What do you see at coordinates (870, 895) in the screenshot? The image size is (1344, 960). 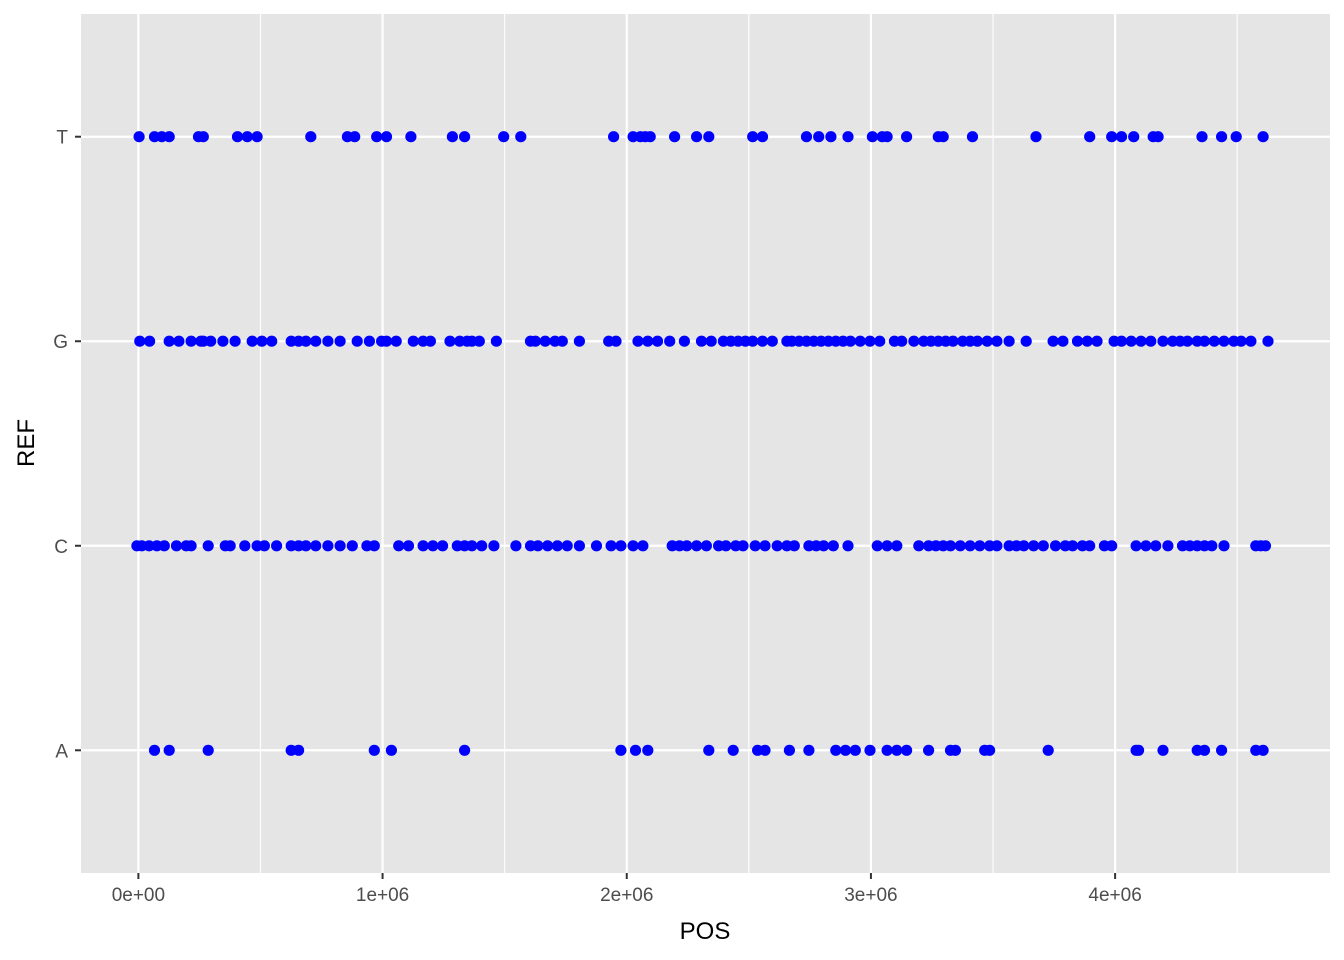 I see `x-tick-label: 3e+06` at bounding box center [870, 895].